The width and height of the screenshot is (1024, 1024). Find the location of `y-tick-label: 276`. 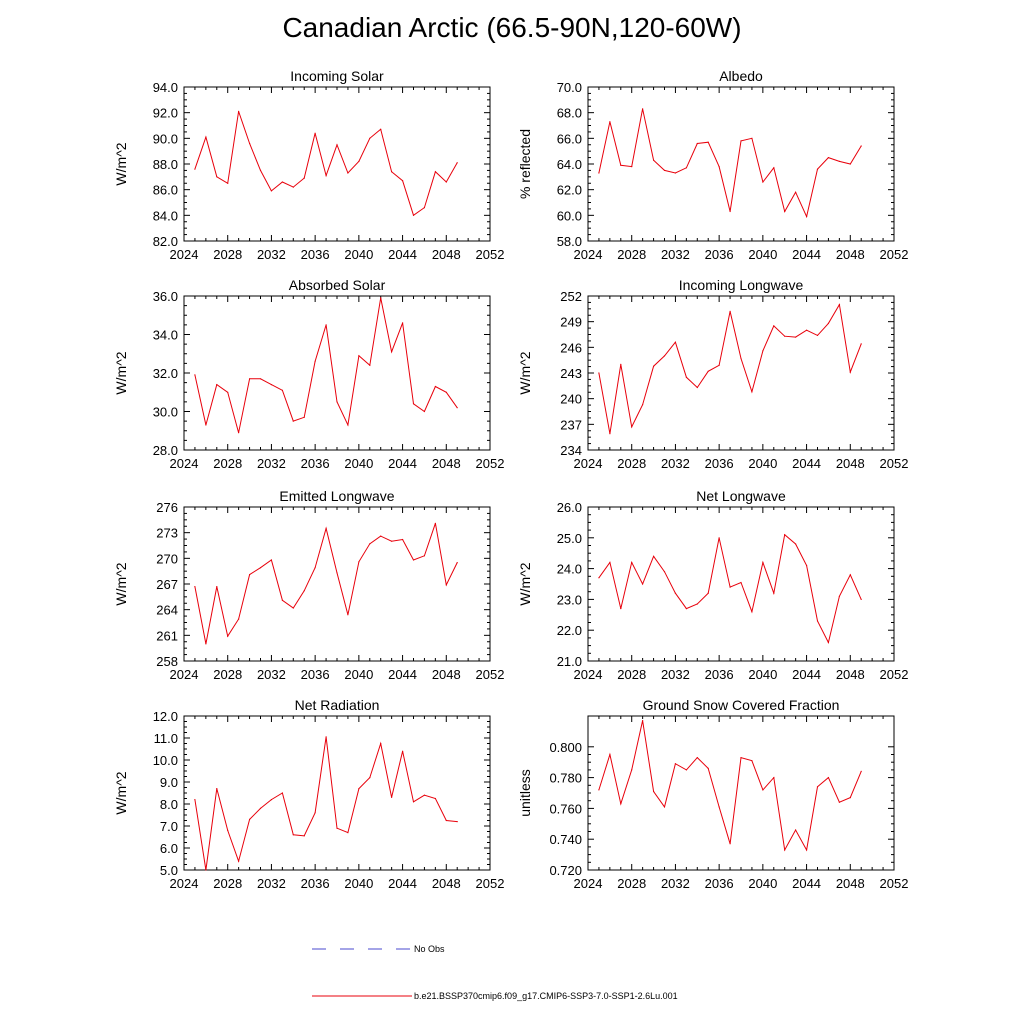

y-tick-label: 276 is located at coordinates (167, 507).